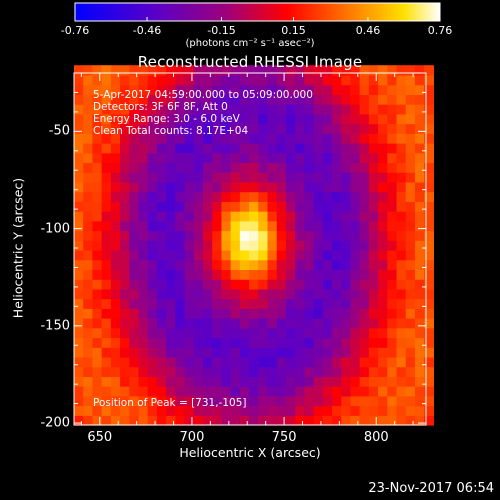 This screenshot has width=500, height=500. I want to click on y-tick-label: -50, so click(59, 131).